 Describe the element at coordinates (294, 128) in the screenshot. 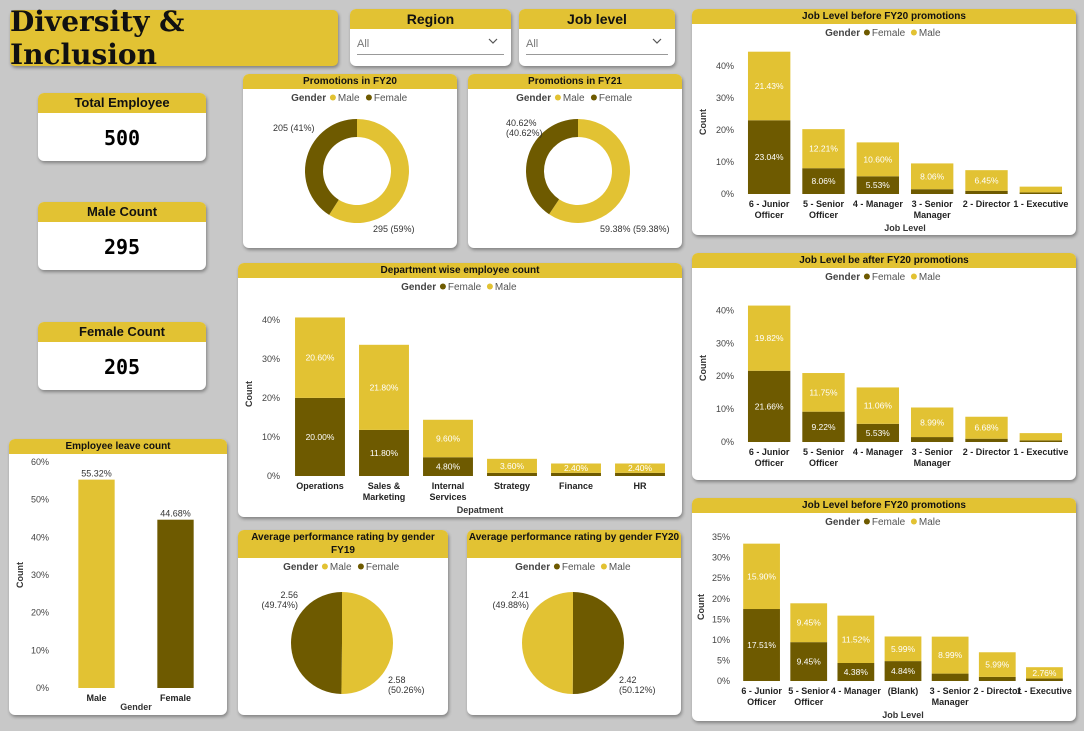

I see `data-label: 205 (41%)` at that location.